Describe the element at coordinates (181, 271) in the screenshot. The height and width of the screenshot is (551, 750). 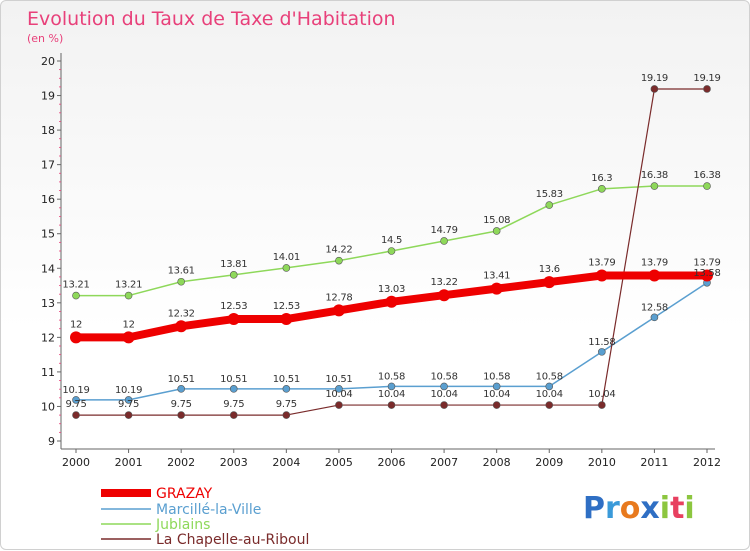
I see `data-label: 13.61` at that location.